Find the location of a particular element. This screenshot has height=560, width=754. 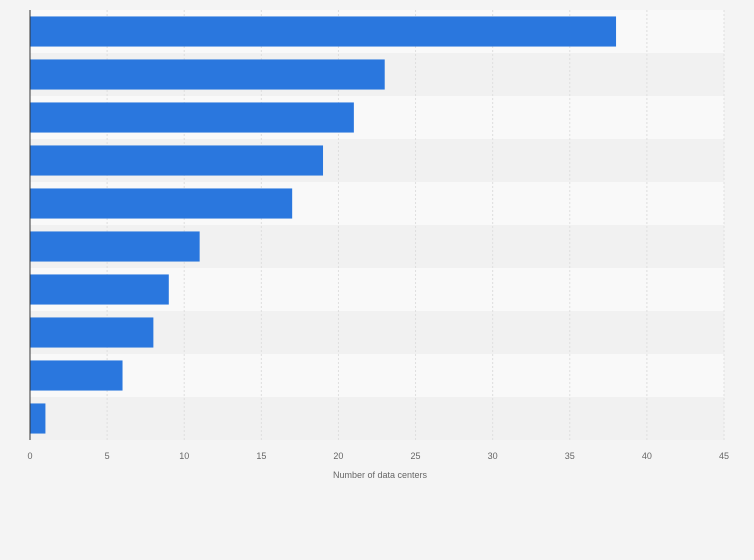

x-tick-label: 25 is located at coordinates (416, 456).